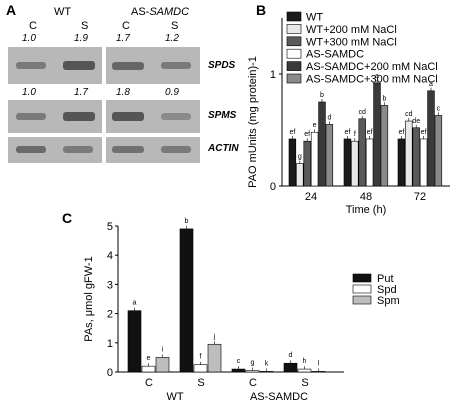 The width and height of the screenshot is (454, 404). I want to click on x-tick-label: 24, so click(311, 197).